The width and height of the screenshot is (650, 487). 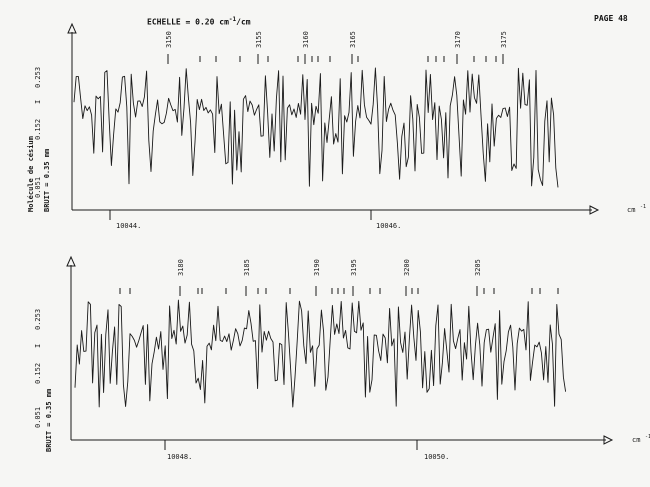 I want to click on scale-suffix: /cm, so click(x=243, y=22).